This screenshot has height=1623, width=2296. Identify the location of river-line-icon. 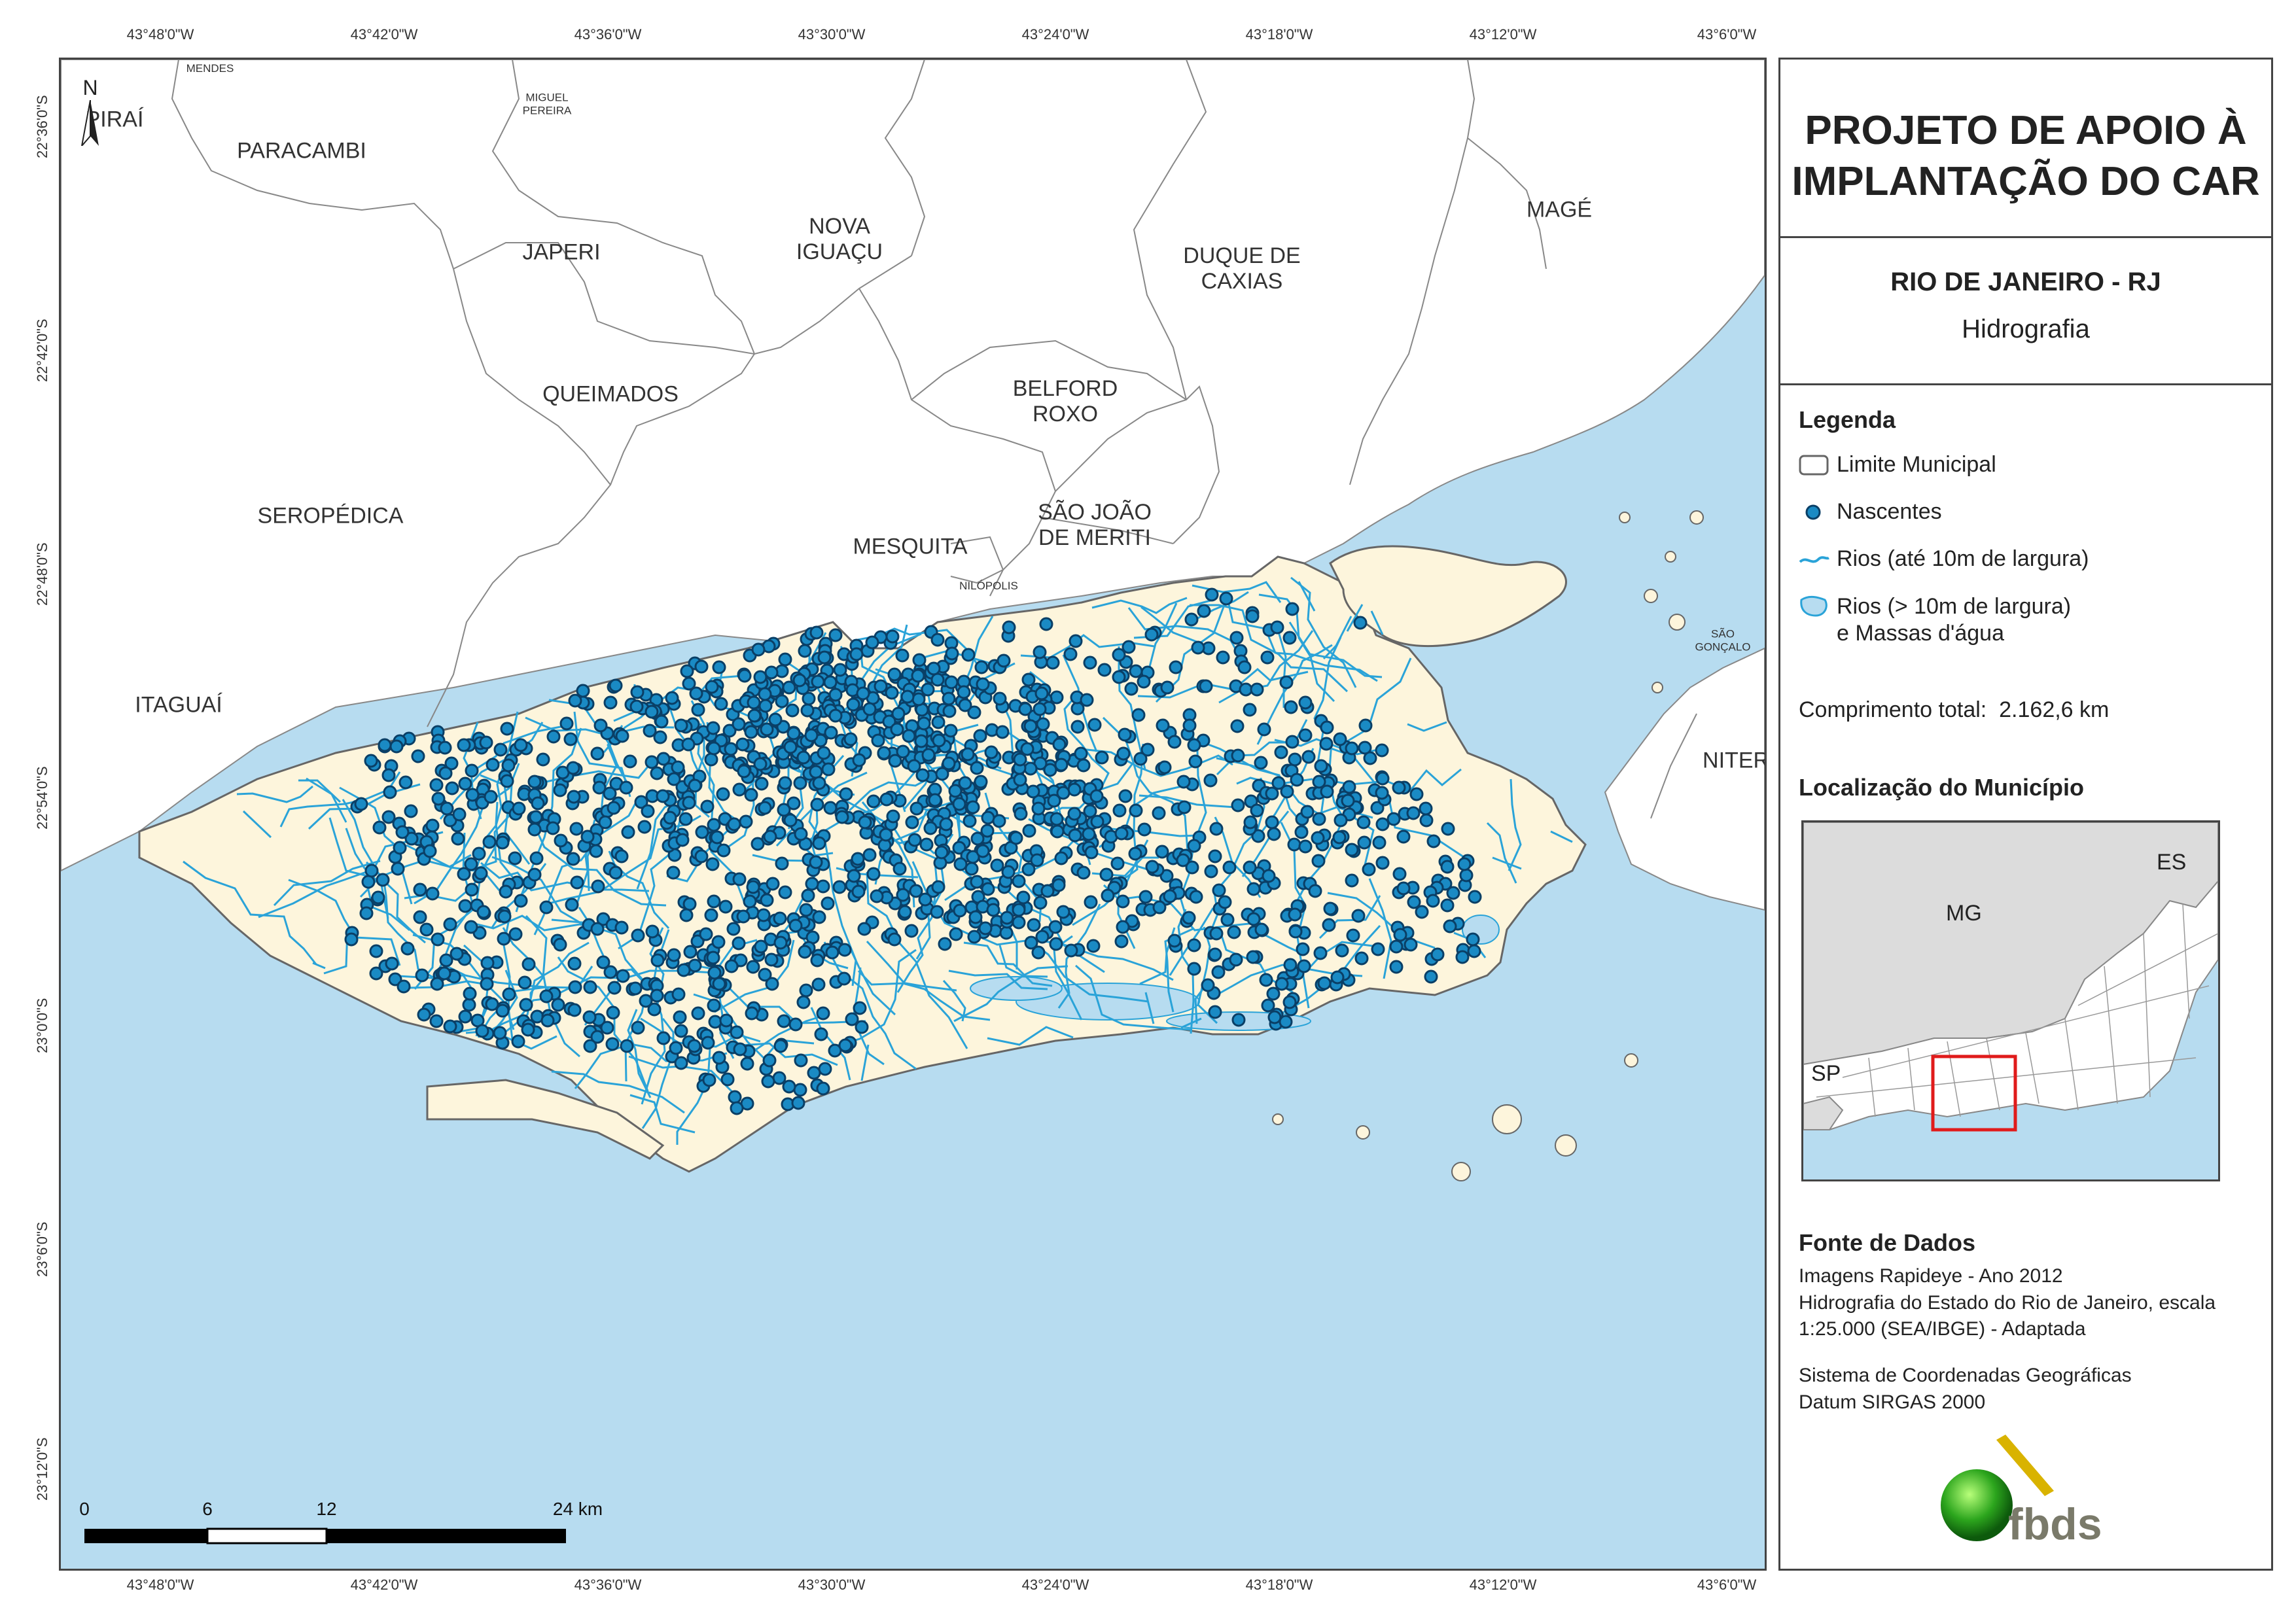
(1814, 559).